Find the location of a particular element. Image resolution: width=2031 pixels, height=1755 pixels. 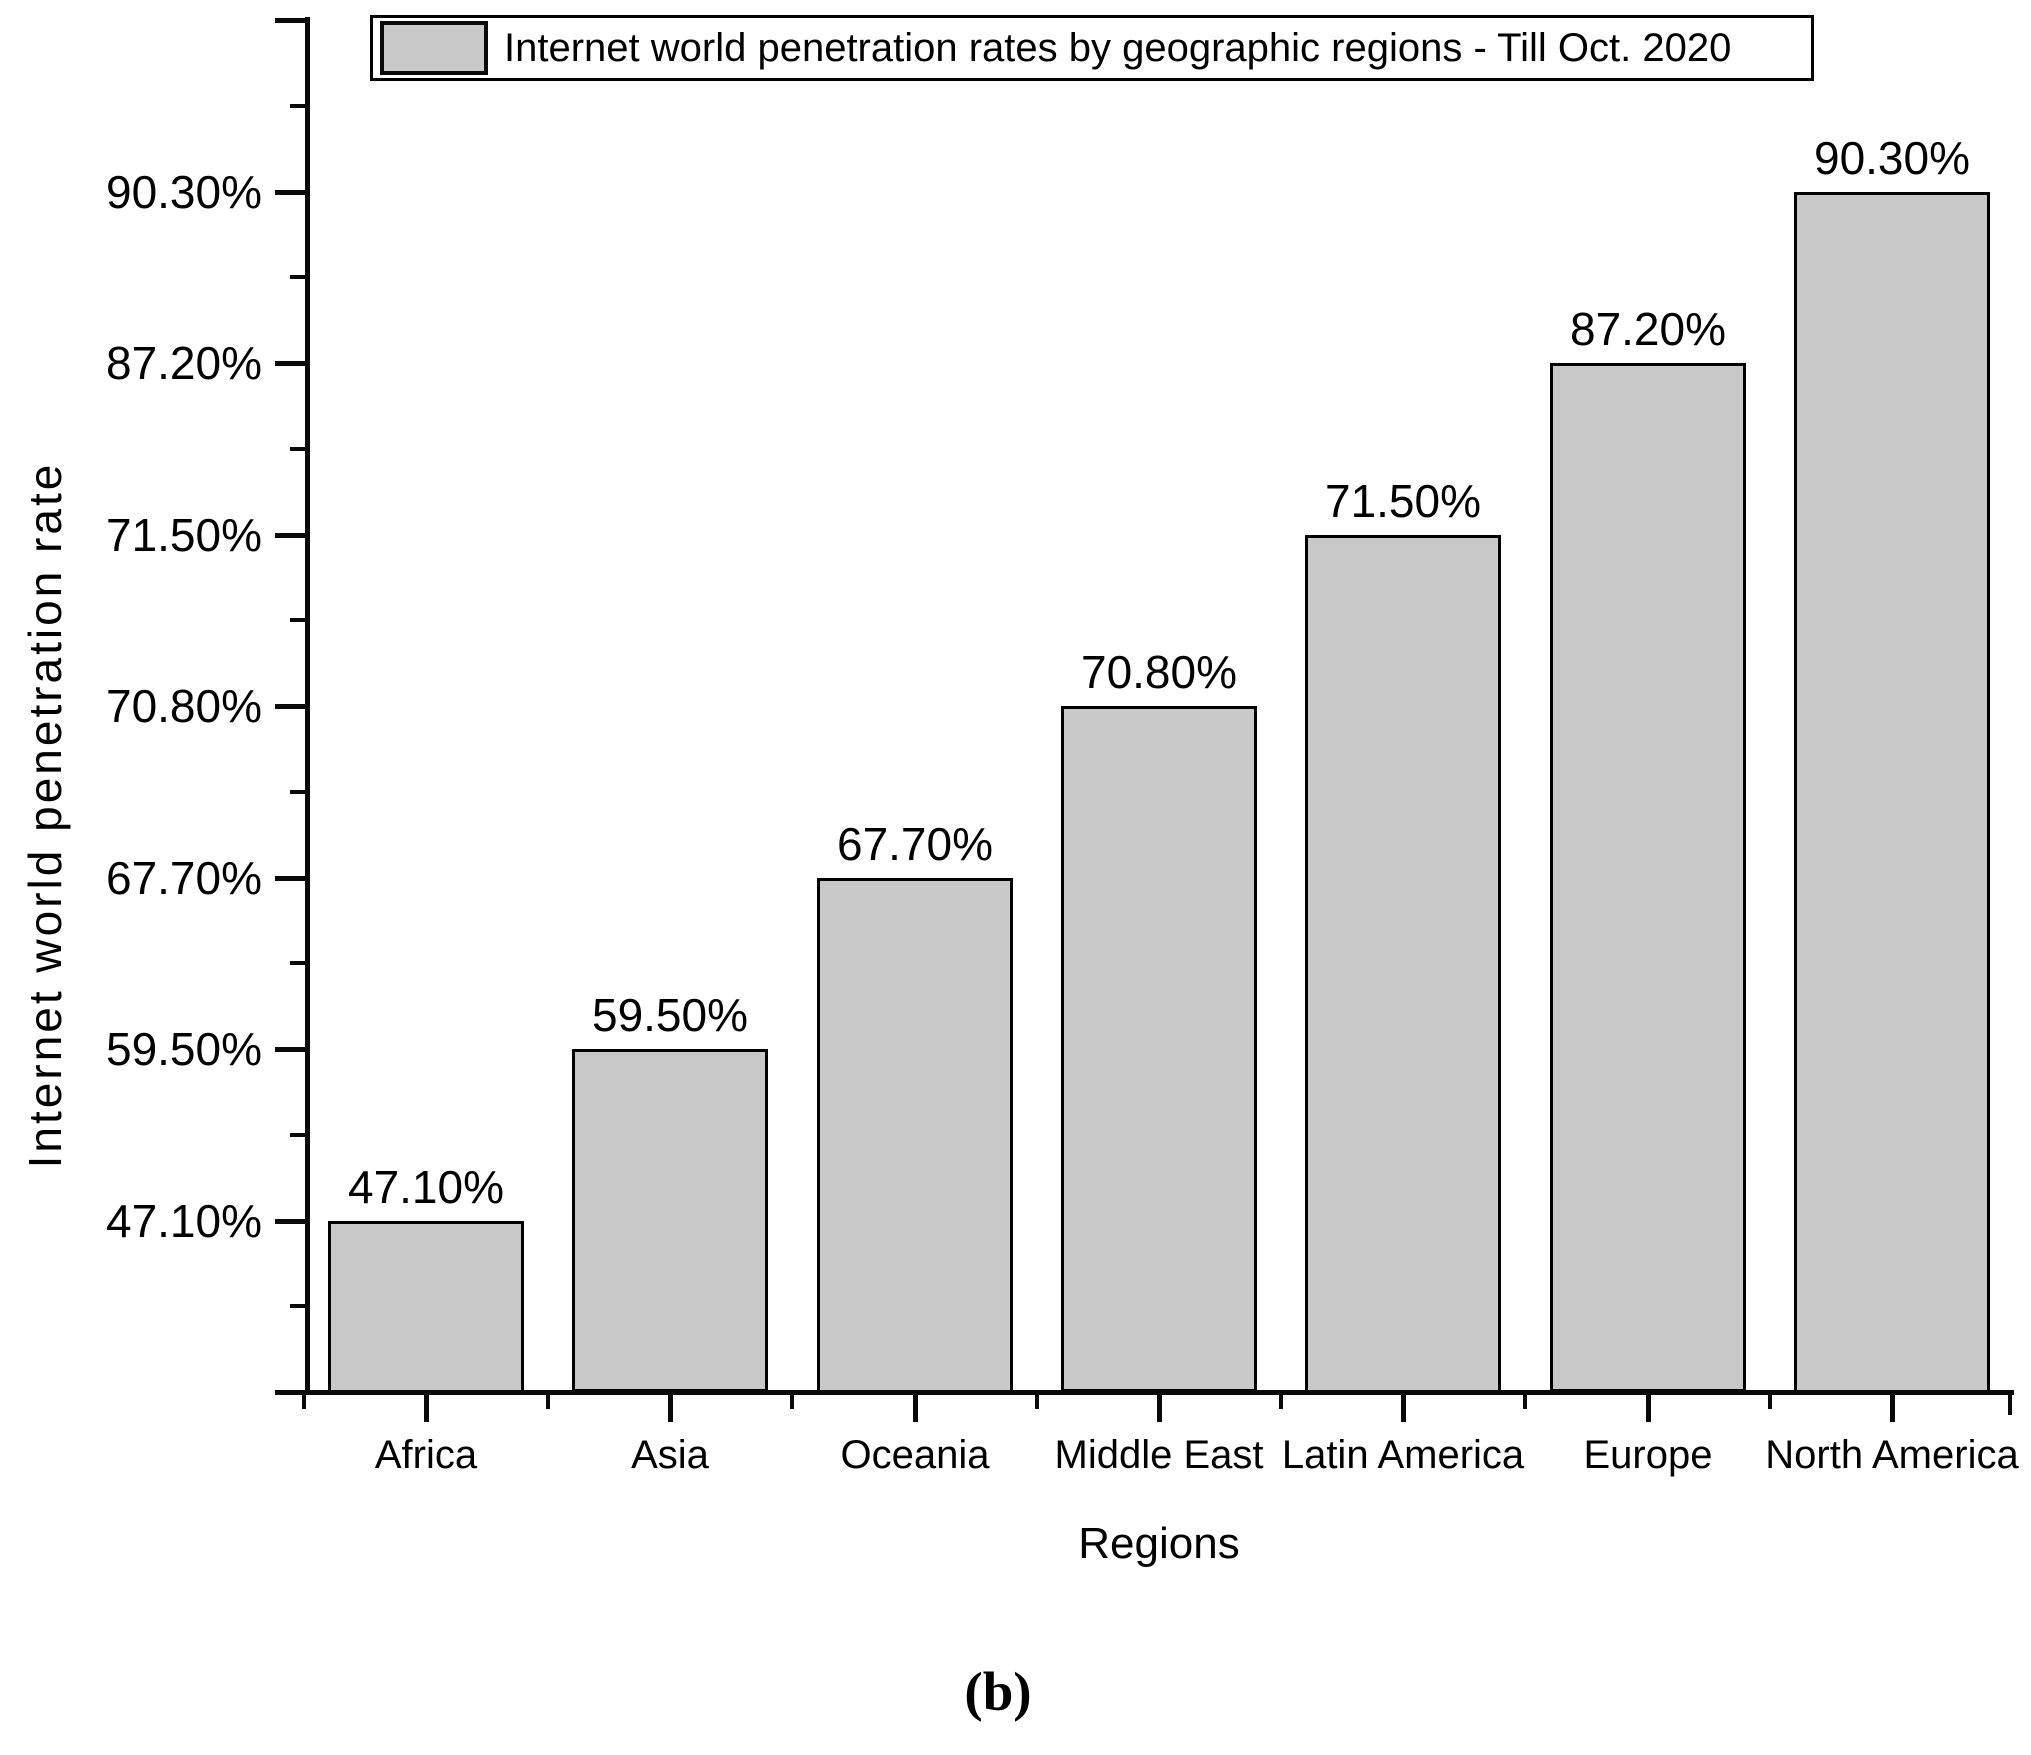

bar-value-label-latin-america: 71.50% is located at coordinates (1402, 501).